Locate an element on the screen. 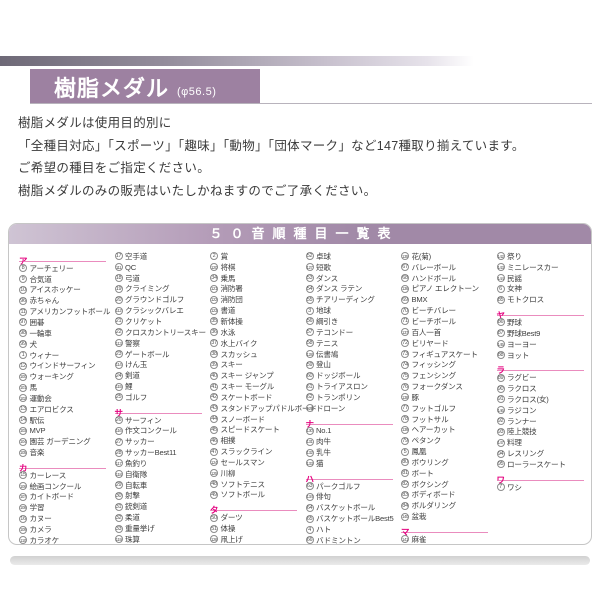 Image resolution: width=600 pixels, height=600 pixels. item-row: 109 カメラ is located at coordinates (67, 529).